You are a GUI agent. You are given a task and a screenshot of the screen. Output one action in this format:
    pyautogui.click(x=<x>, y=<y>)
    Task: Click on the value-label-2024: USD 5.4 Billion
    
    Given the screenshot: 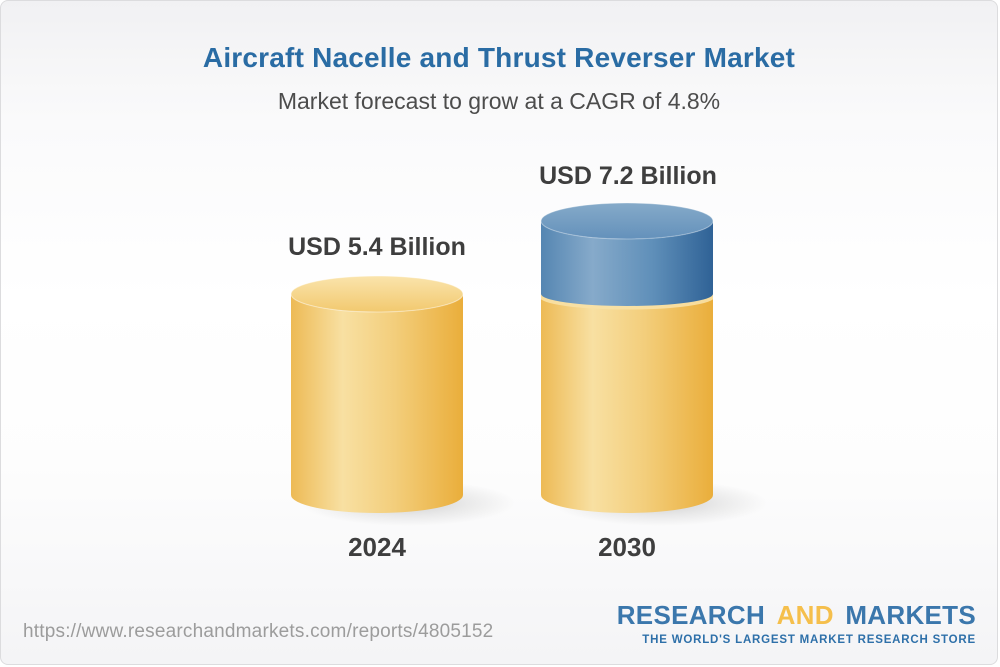 What is the action you would take?
    pyautogui.click(x=377, y=247)
    